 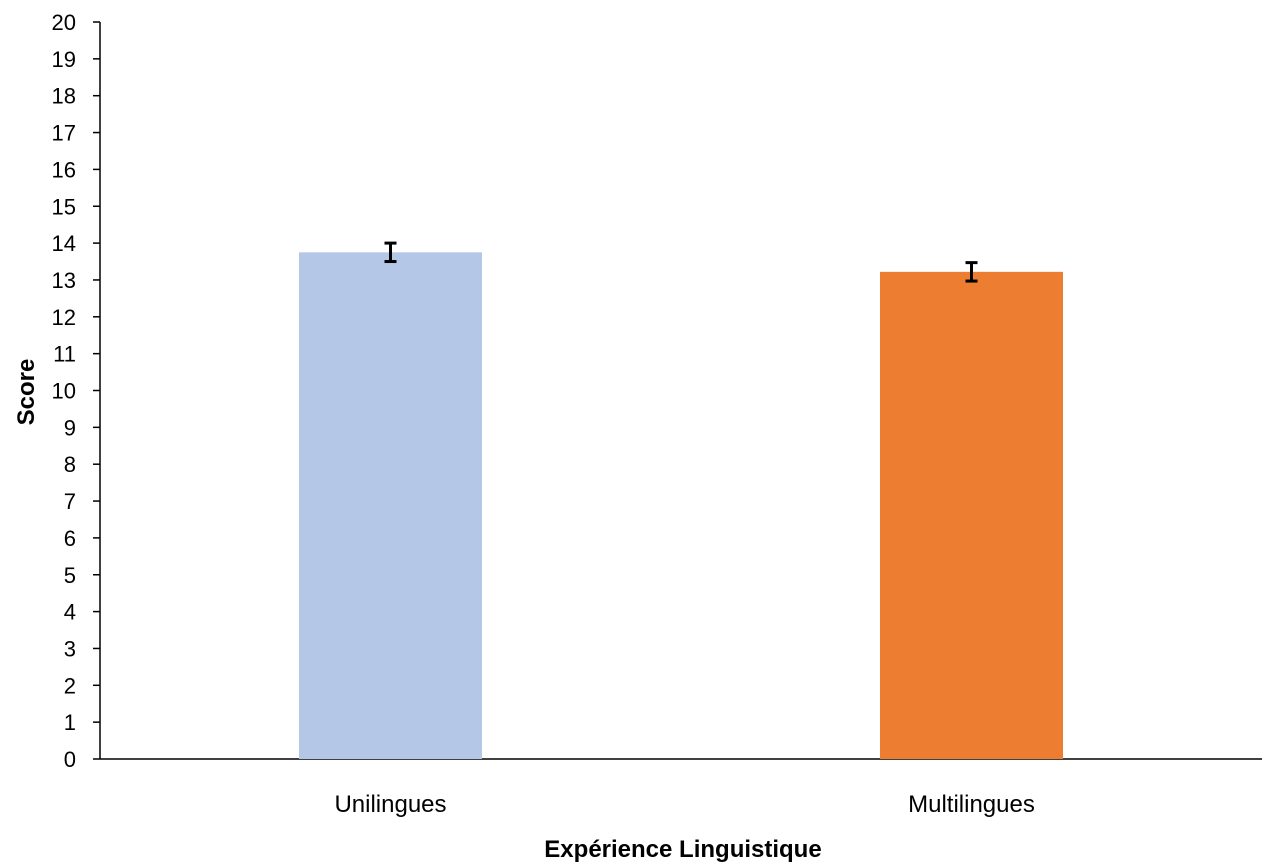 I want to click on y-tick-label: 20, so click(x=64, y=22).